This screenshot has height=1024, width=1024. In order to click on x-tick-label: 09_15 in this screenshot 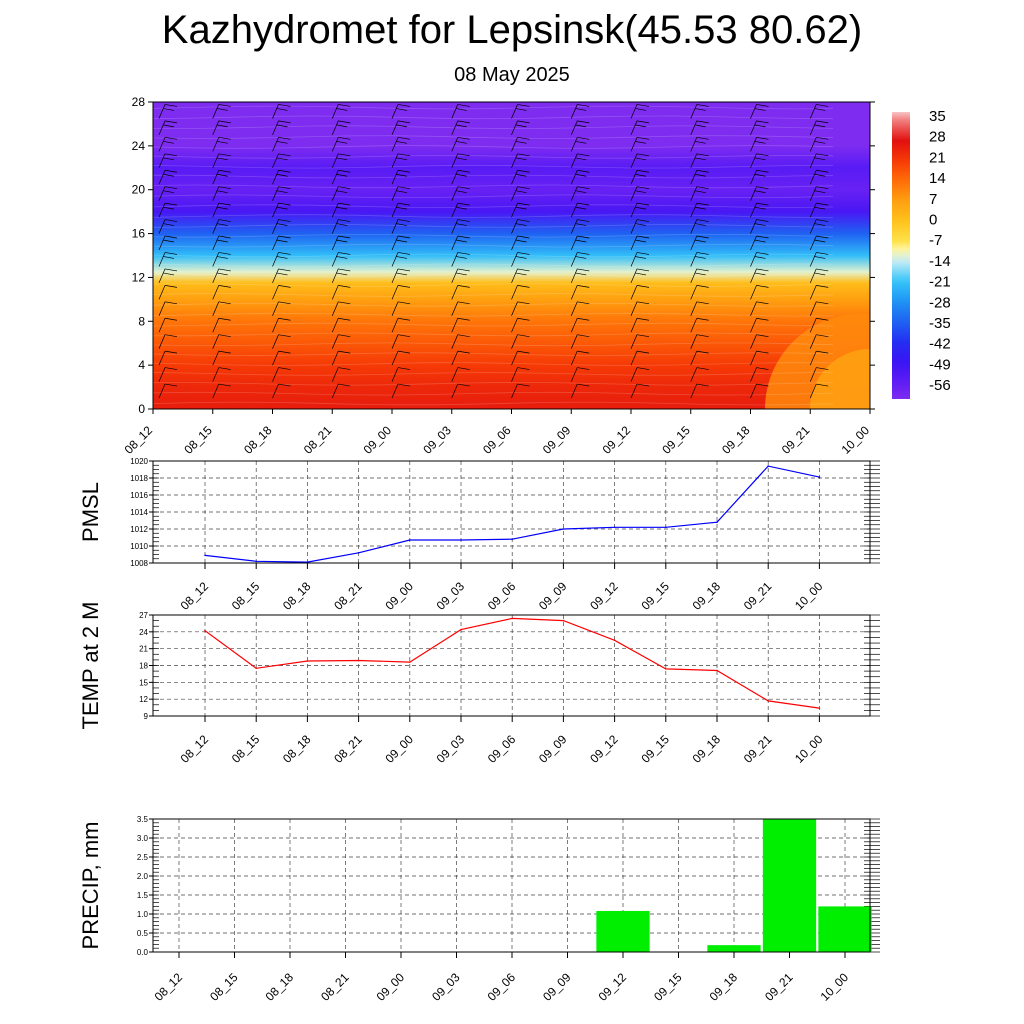, I will do `click(668, 987)`.